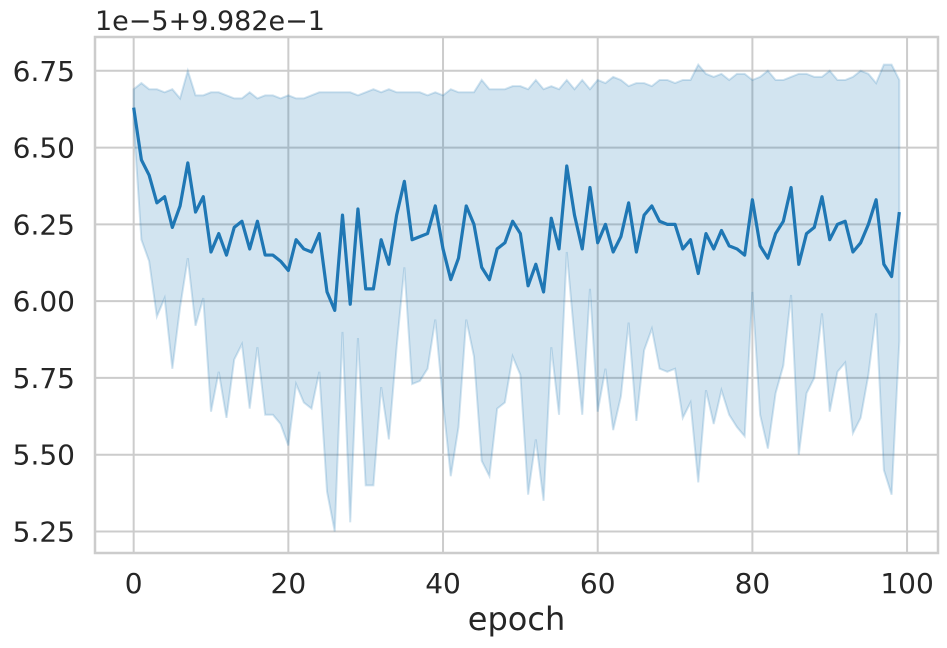 The width and height of the screenshot is (947, 648). I want to click on y-tick-label: 6.00, so click(44, 301).